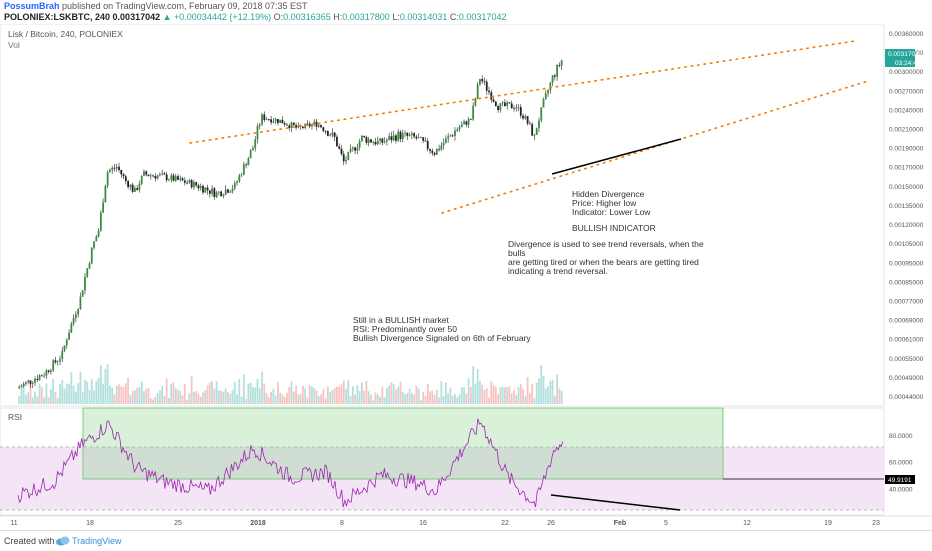 The height and width of the screenshot is (551, 932). What do you see at coordinates (505, 523) in the screenshot?
I see `time-tick-label: 22` at bounding box center [505, 523].